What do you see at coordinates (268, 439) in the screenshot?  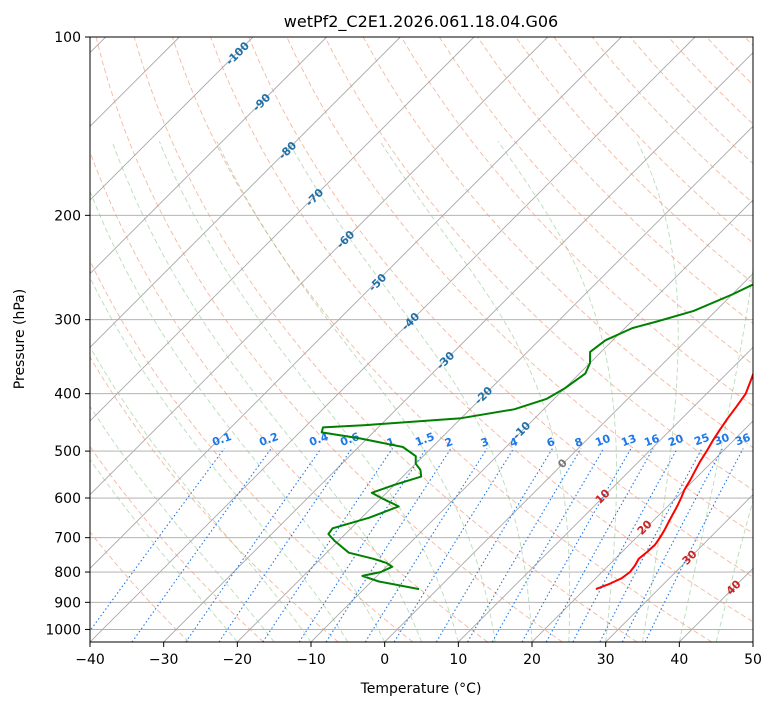 I see `mixing-ratio-label: 0.2` at bounding box center [268, 439].